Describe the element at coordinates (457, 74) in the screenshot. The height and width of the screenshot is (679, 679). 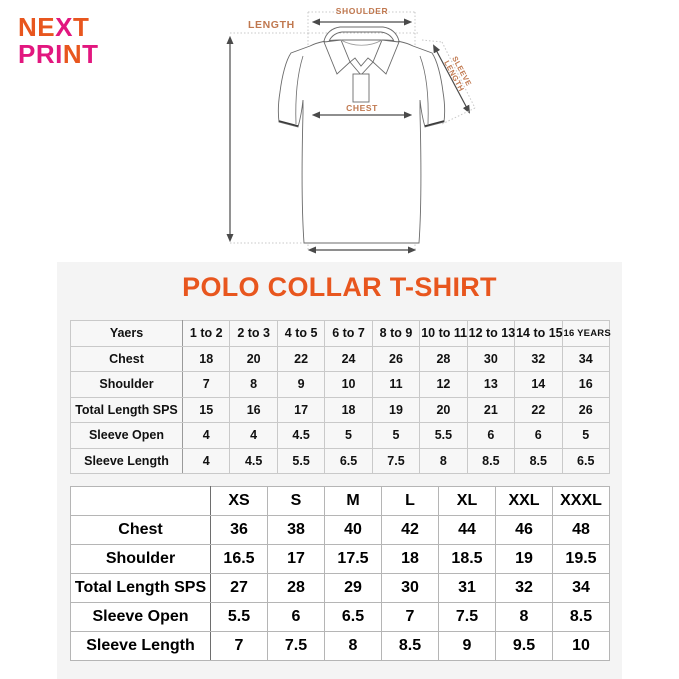
I see `sleeve-length-label: SLEEVE LENGTH` at that location.